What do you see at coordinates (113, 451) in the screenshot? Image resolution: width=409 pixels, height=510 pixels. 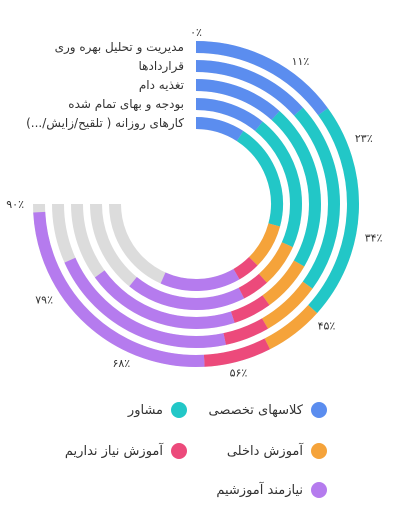 I see `legend-label: آموزش نیاز نداریم` at bounding box center [113, 451].